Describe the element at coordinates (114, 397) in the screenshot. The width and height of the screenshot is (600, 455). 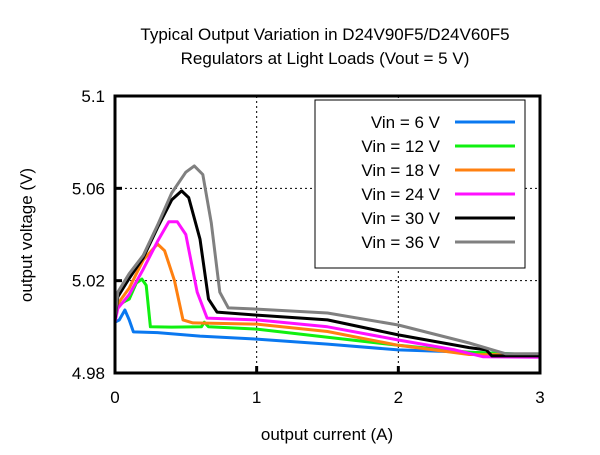
I see `x-tick-label: 0` at that location.